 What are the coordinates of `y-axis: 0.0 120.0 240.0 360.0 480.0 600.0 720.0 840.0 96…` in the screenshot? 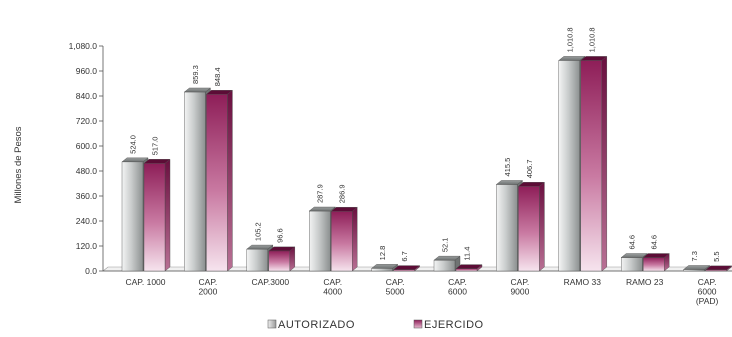 It's located at (86, 158).